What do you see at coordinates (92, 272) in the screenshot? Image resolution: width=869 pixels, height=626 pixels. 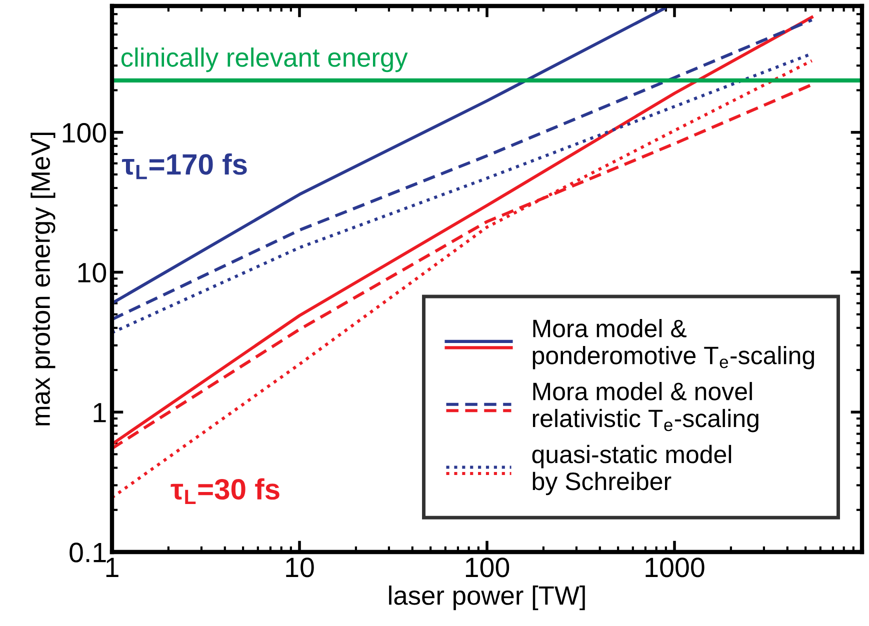 I see `y-tick-label: 10` at bounding box center [92, 272].